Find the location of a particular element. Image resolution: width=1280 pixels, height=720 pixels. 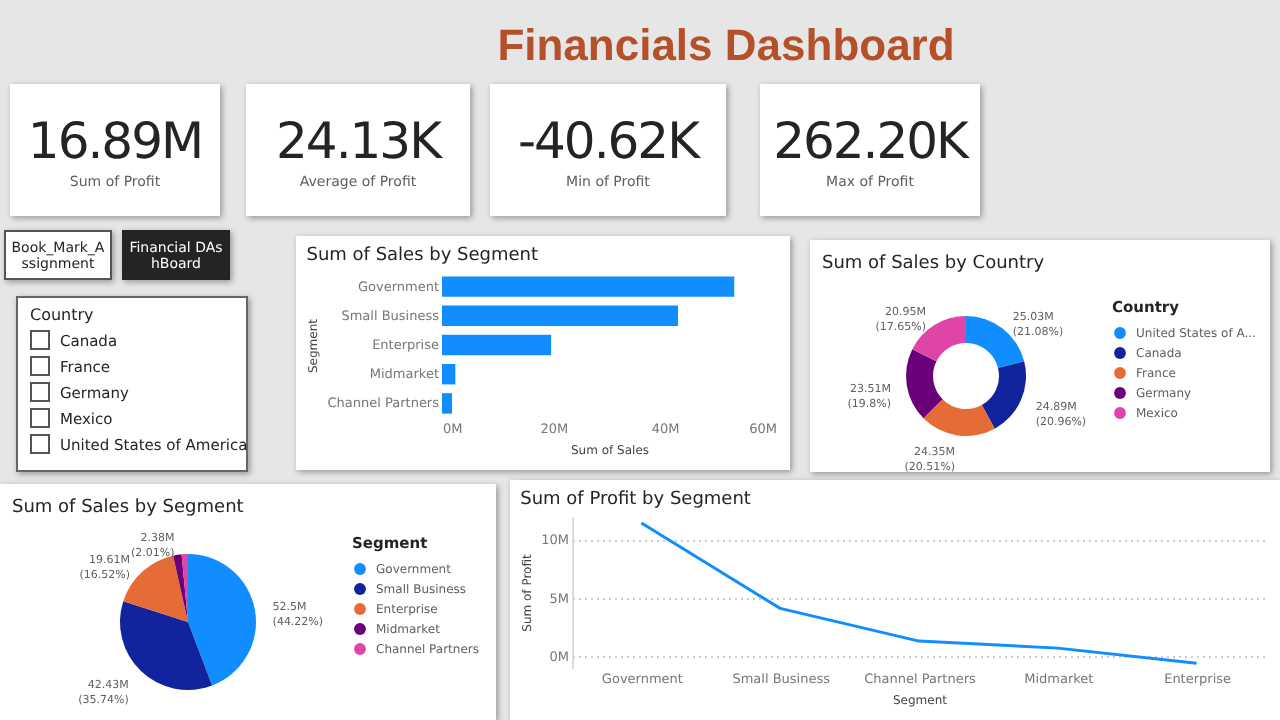

text: 24.13K is located at coordinates (359, 141).